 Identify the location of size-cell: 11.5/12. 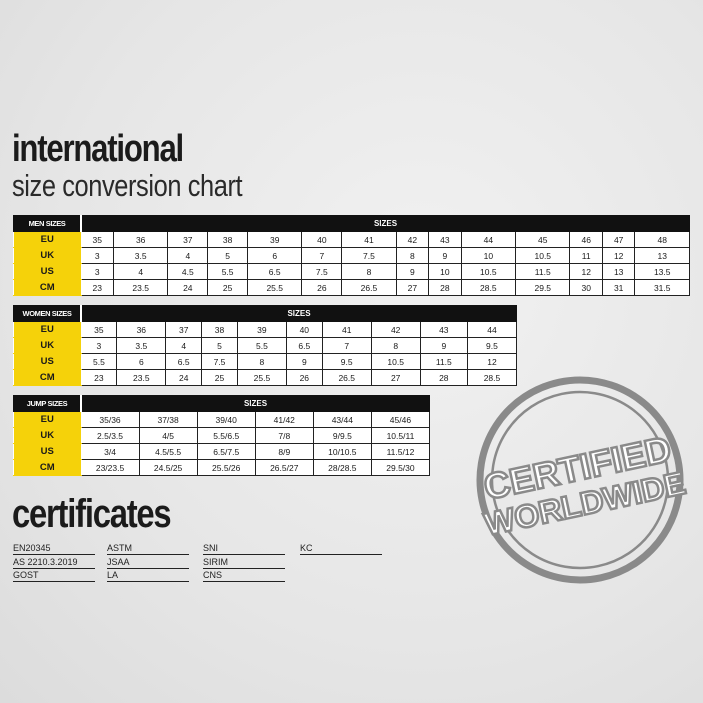
(400, 451).